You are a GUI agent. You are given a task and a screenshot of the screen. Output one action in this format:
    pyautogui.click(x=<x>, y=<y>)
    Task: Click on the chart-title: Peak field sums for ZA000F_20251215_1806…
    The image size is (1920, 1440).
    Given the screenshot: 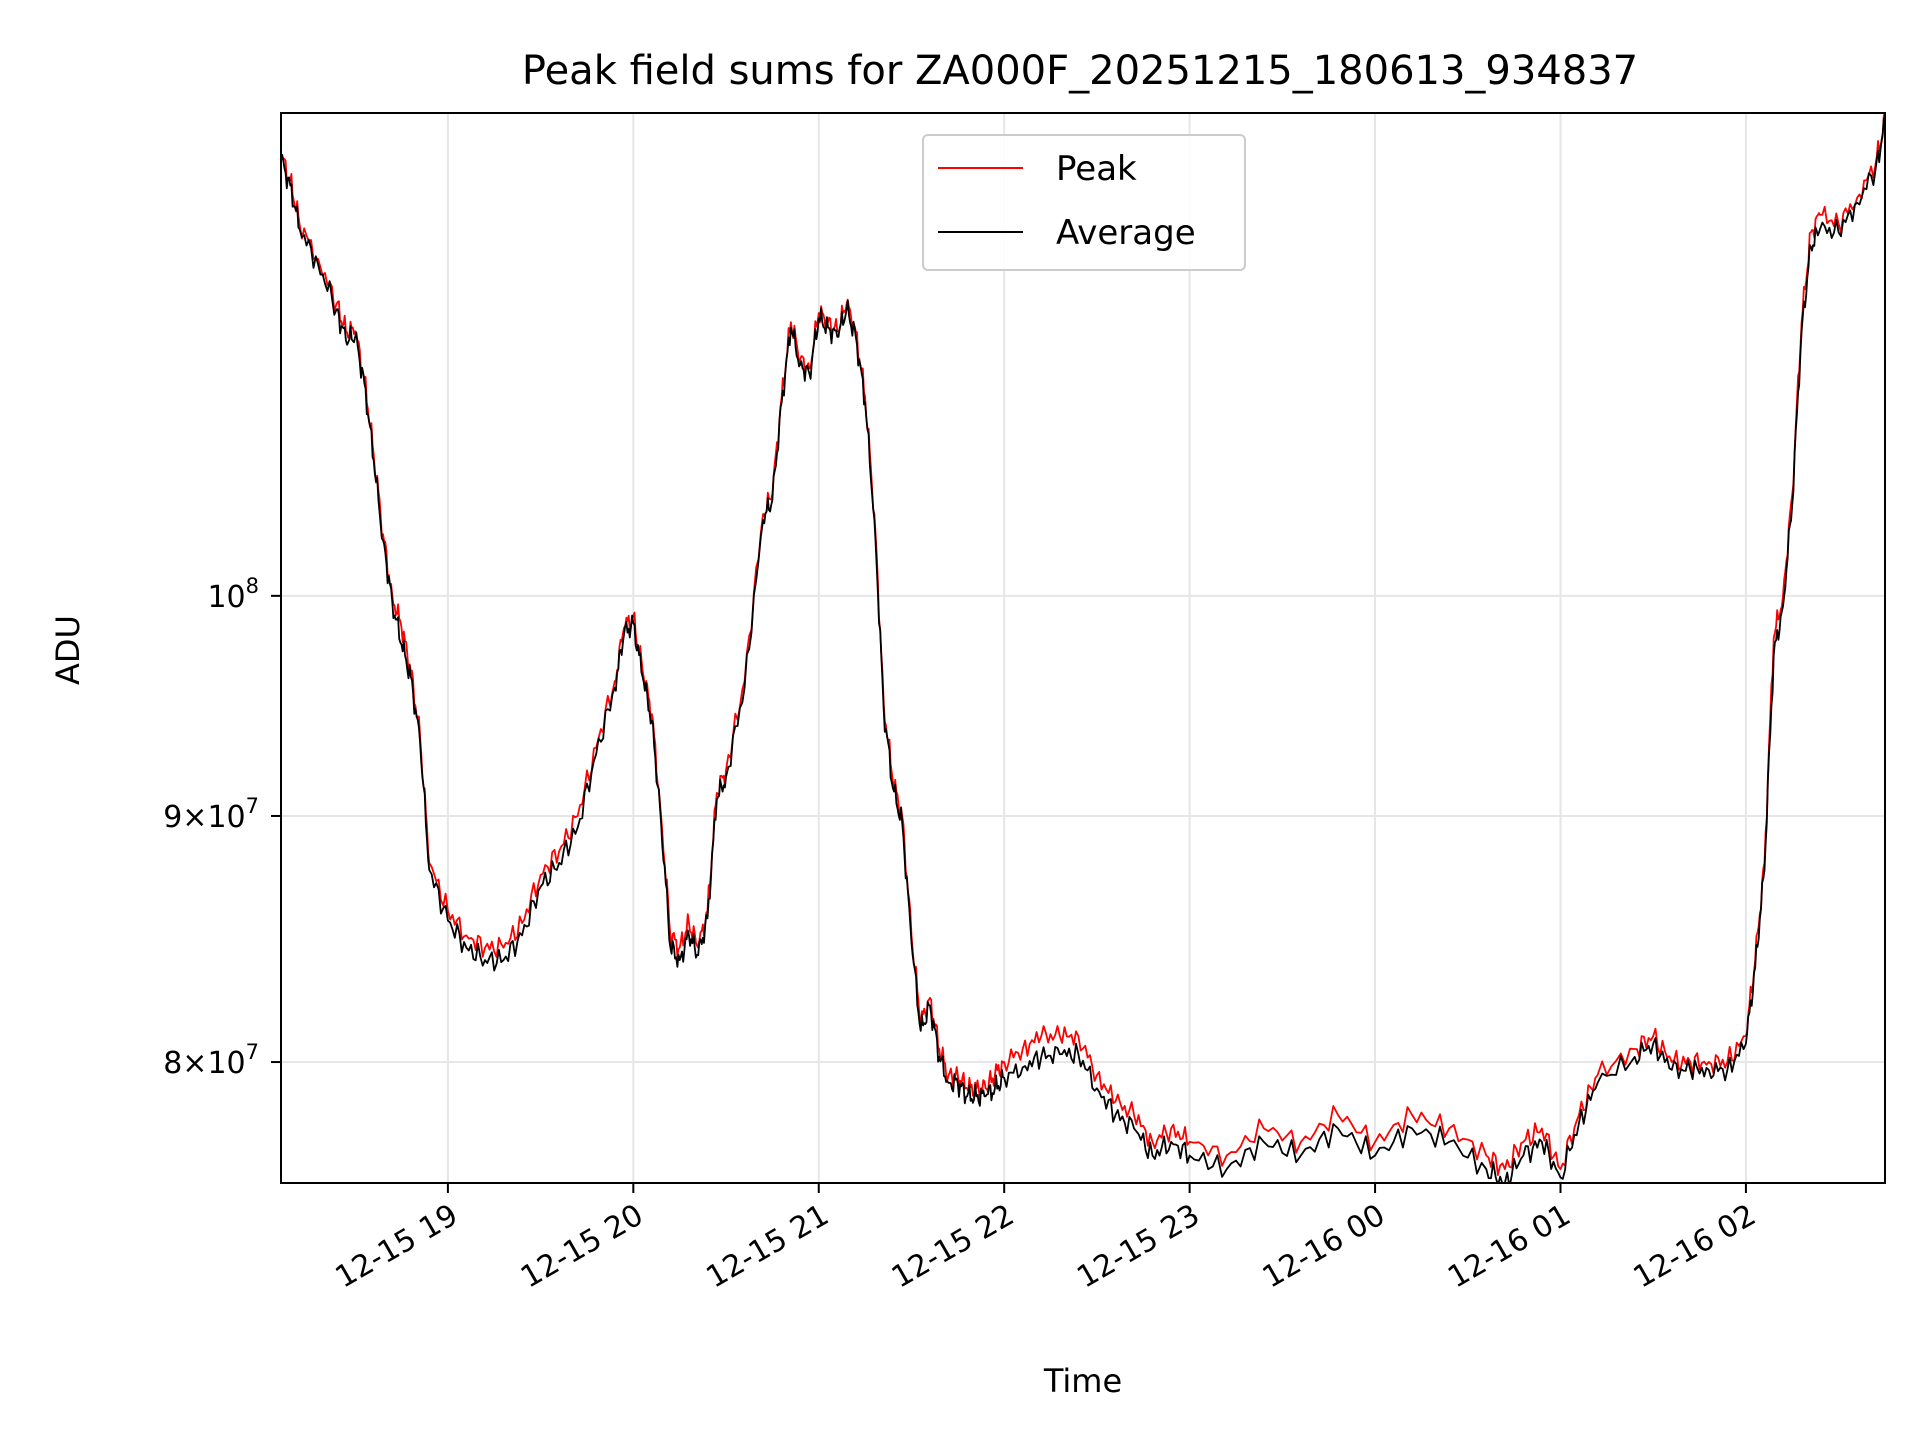 What is the action you would take?
    pyautogui.click(x=1080, y=71)
    